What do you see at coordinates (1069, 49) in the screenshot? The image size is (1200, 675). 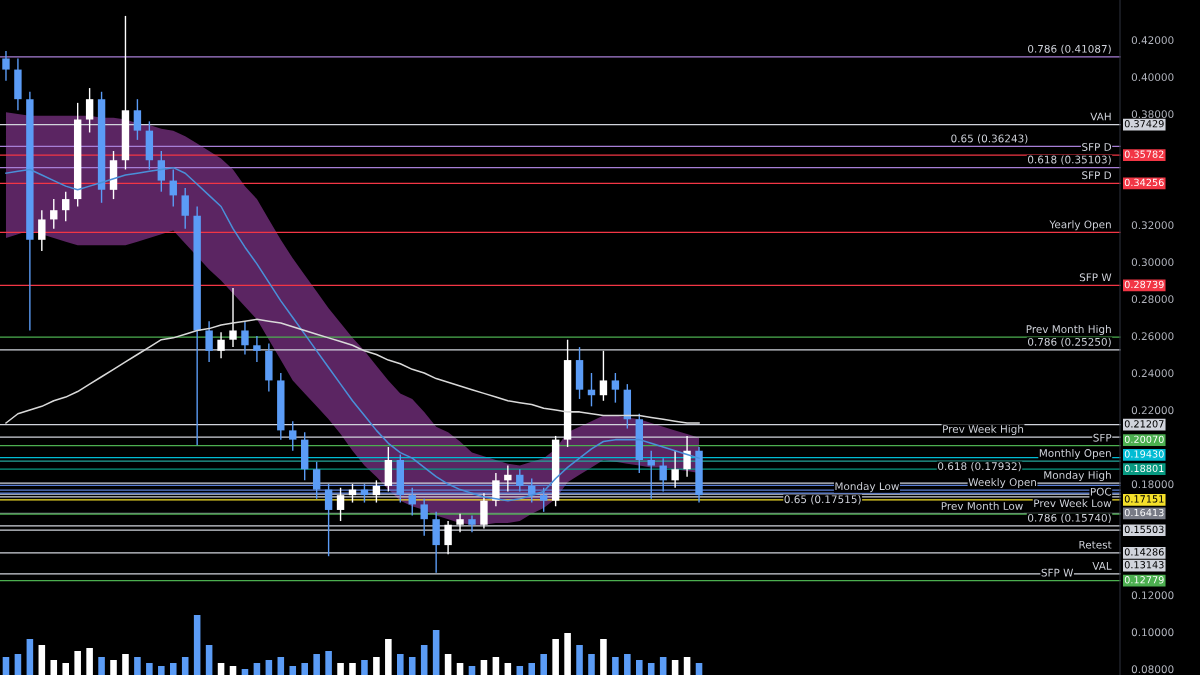 I see `annotation: 0.786 (0.41087)` at bounding box center [1069, 49].